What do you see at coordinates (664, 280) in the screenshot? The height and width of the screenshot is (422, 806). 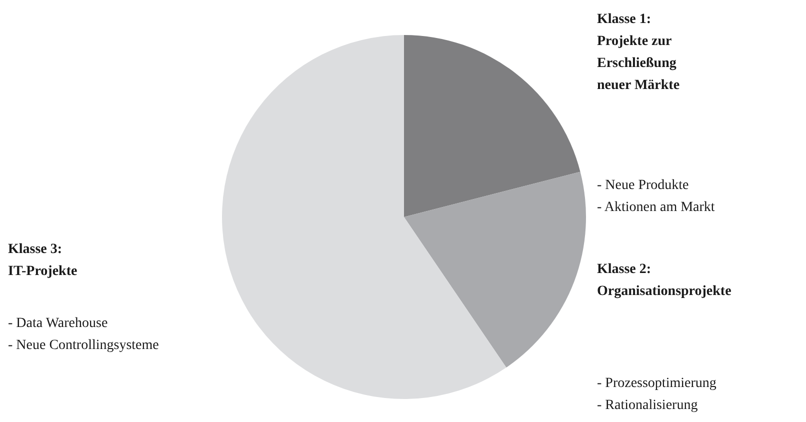 I see `slice-label: Klasse 2: Organisationsprojekte` at bounding box center [664, 280].